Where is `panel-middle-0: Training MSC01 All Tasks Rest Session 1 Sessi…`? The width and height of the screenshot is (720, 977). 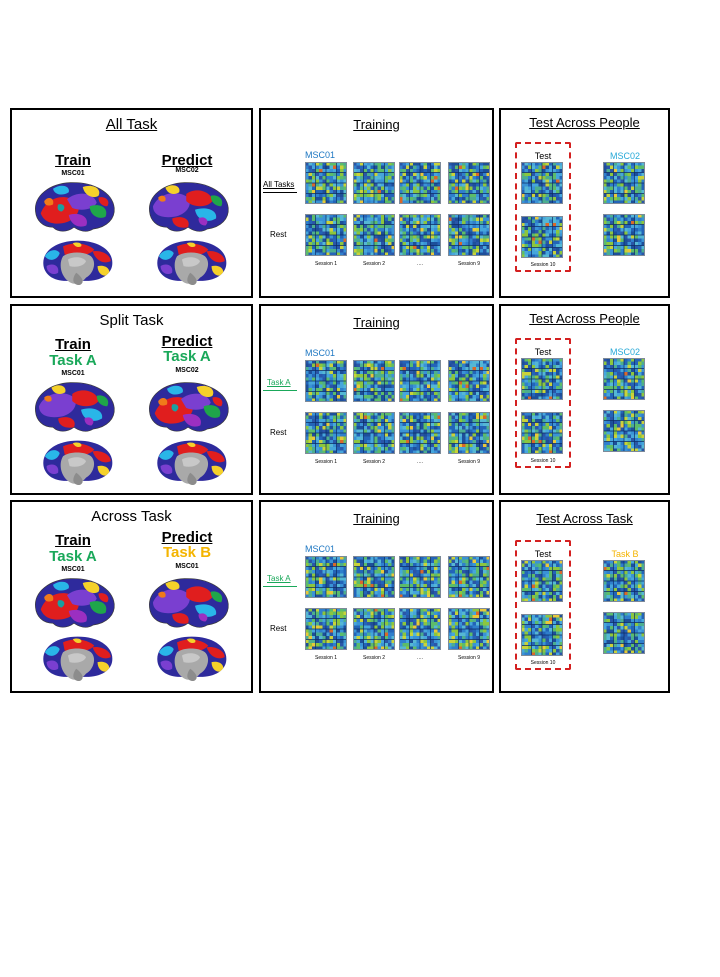 panel-middle-0: Training MSC01 All Tasks Rest Session 1 Sessi… is located at coordinates (376, 203).